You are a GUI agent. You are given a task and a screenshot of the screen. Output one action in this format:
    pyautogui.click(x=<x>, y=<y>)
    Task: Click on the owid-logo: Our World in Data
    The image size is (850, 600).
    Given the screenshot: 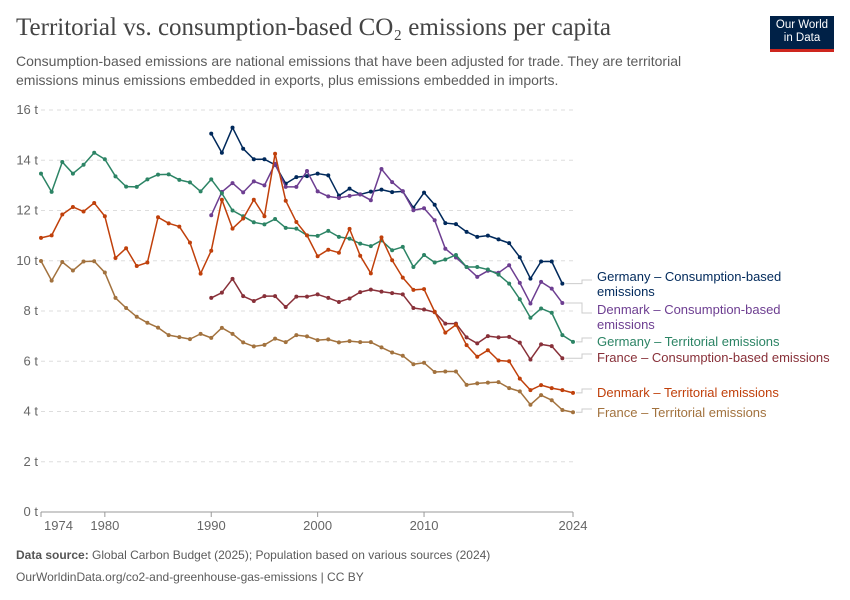 What is the action you would take?
    pyautogui.click(x=802, y=34)
    